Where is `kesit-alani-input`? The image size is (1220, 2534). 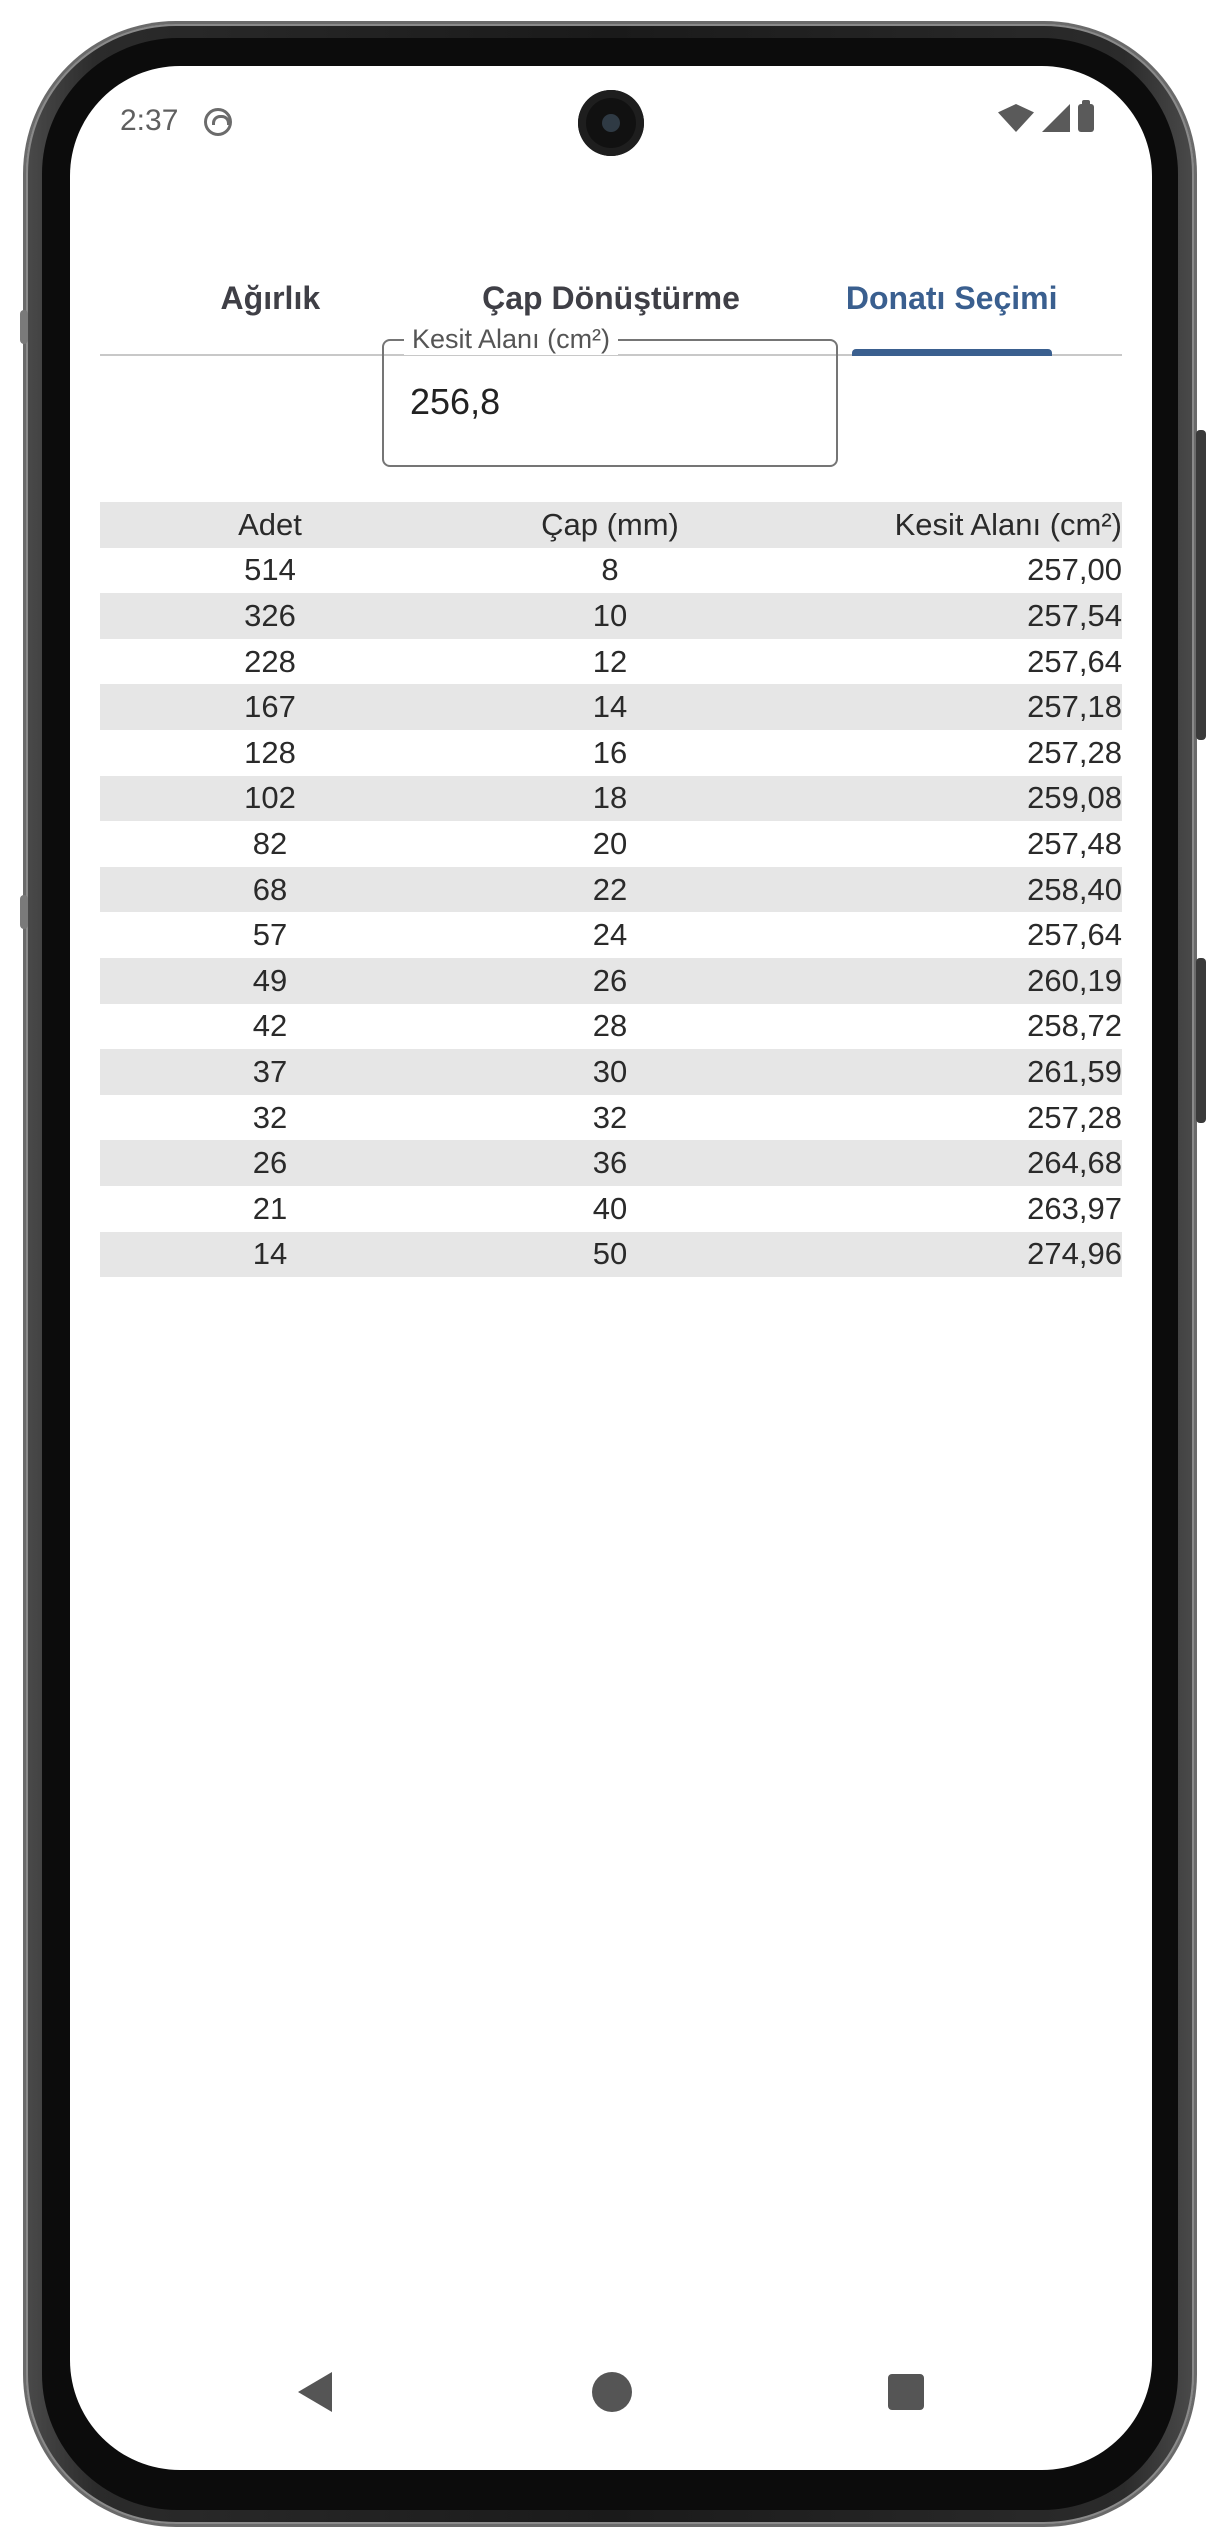 kesit-alani-input is located at coordinates (610, 402).